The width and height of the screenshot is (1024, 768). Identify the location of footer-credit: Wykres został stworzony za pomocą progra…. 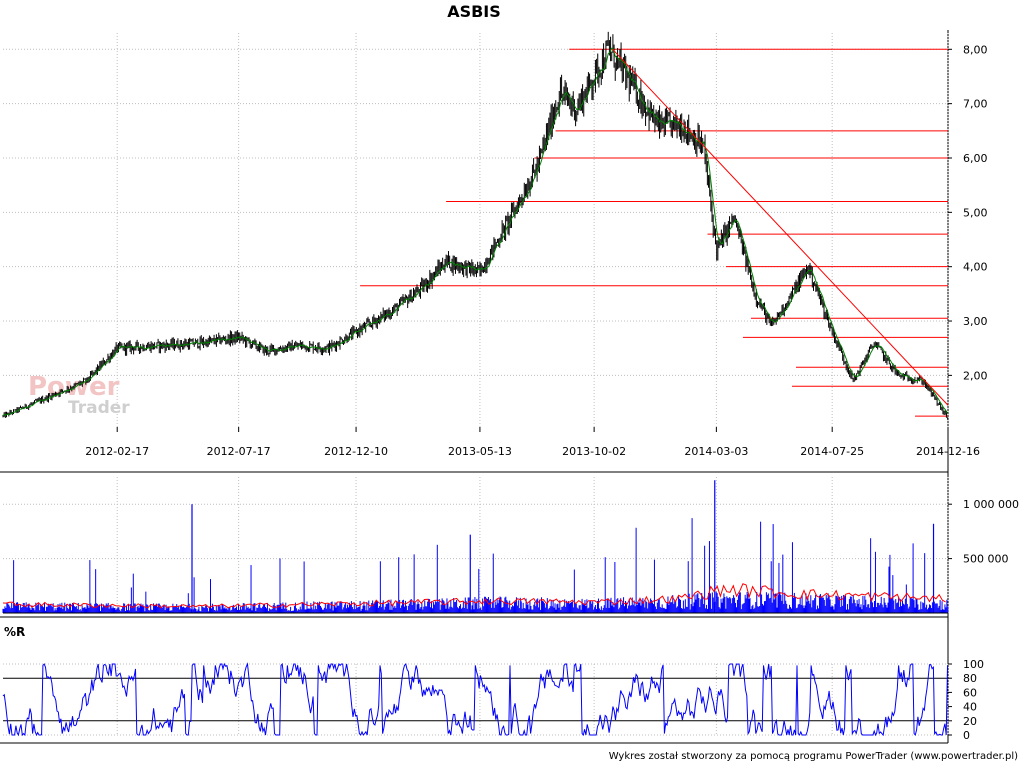
(813, 756).